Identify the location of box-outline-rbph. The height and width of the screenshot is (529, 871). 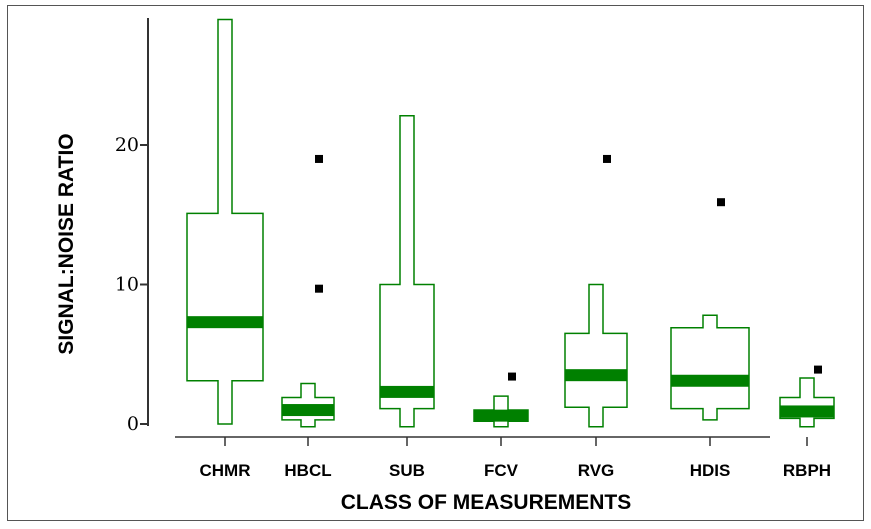
(807, 402).